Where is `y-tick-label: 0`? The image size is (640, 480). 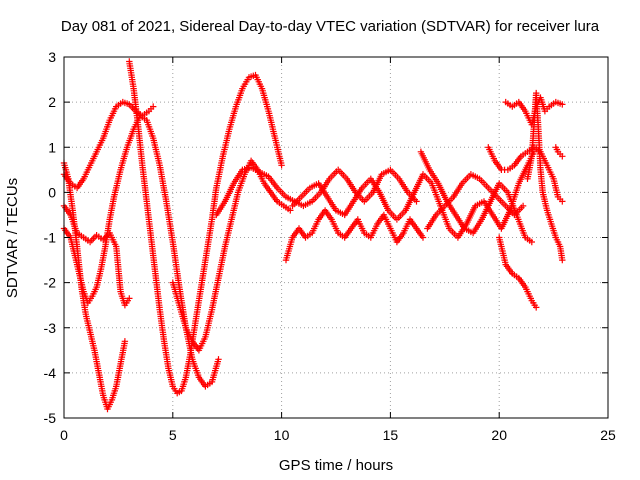 y-tick-label: 0 is located at coordinates (52, 192).